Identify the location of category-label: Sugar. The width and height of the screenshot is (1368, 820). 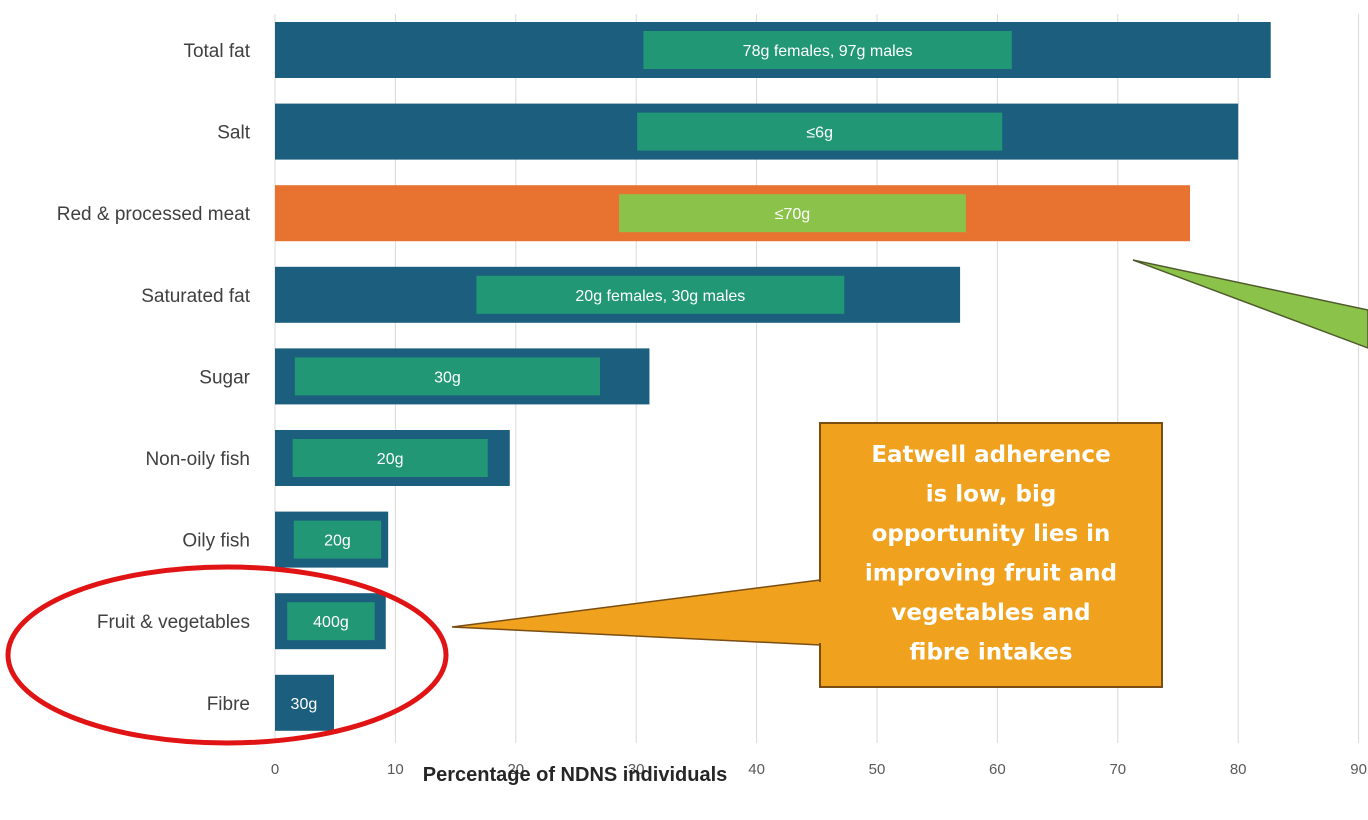
(224, 377).